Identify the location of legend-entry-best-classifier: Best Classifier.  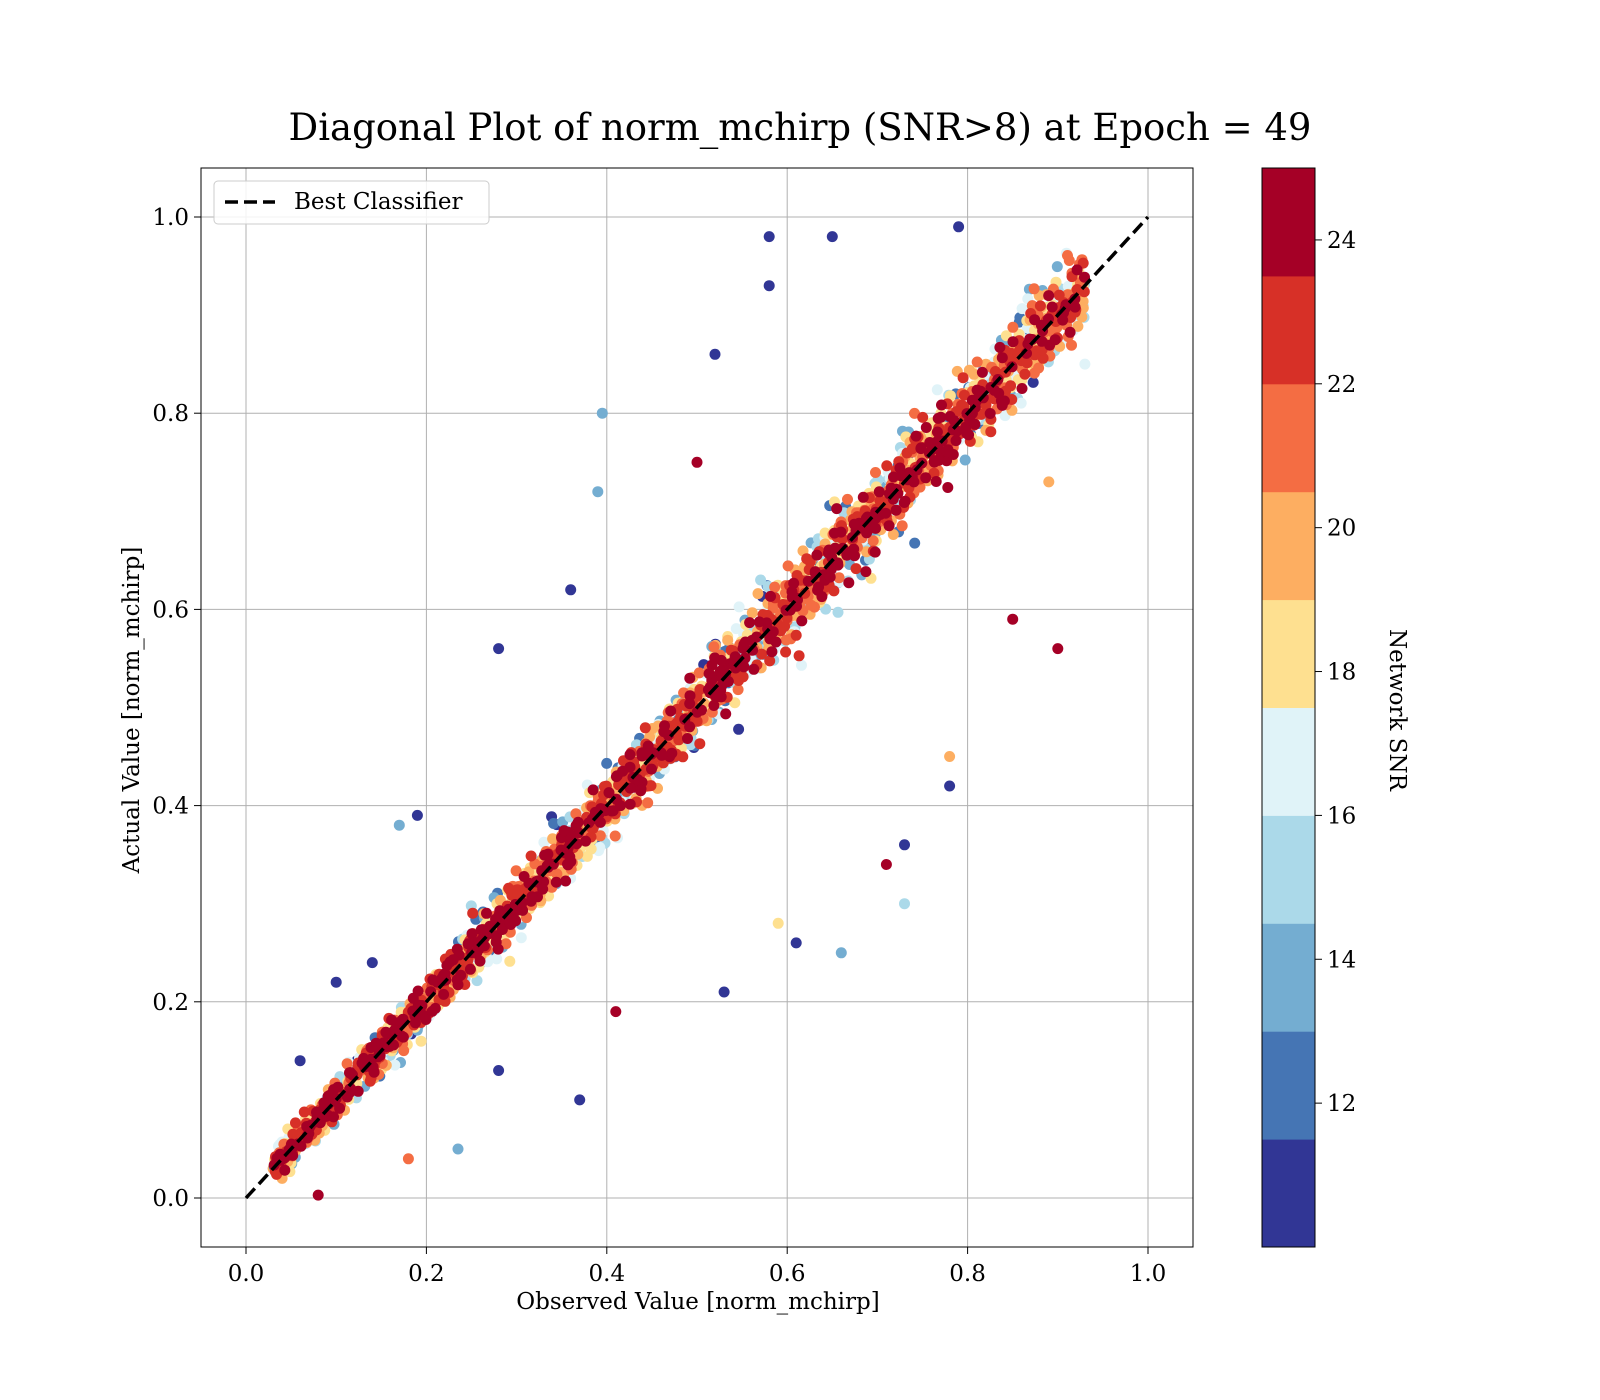
(378, 202).